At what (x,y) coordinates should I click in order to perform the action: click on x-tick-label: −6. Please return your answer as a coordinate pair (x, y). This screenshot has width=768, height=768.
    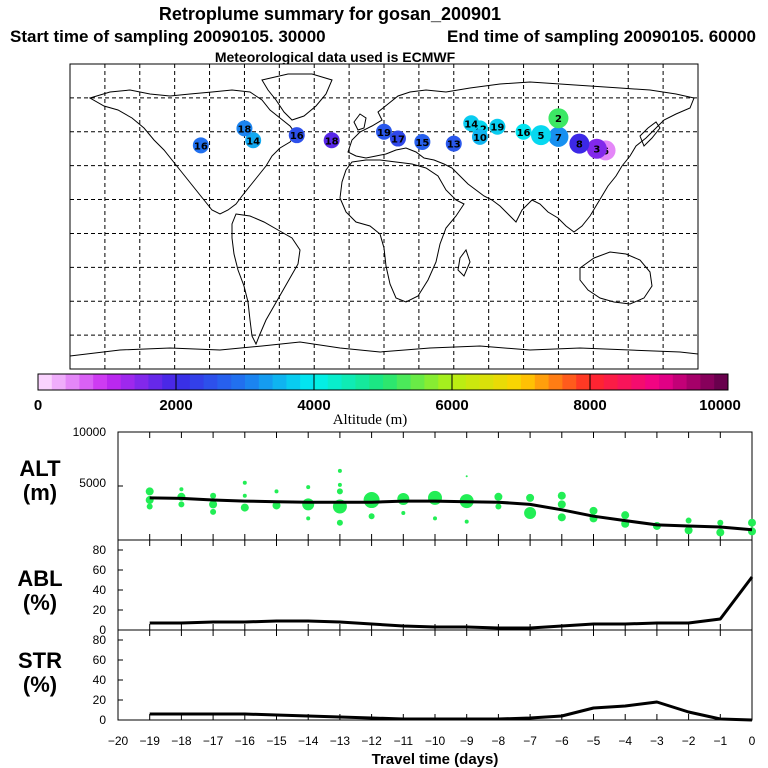
    Looking at the image, I should click on (562, 741).